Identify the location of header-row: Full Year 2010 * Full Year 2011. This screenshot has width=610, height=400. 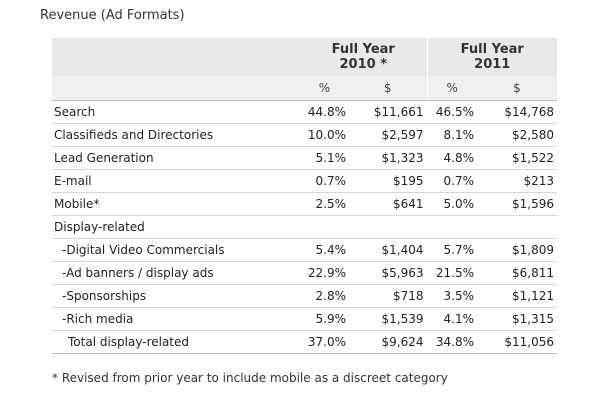
(304, 57).